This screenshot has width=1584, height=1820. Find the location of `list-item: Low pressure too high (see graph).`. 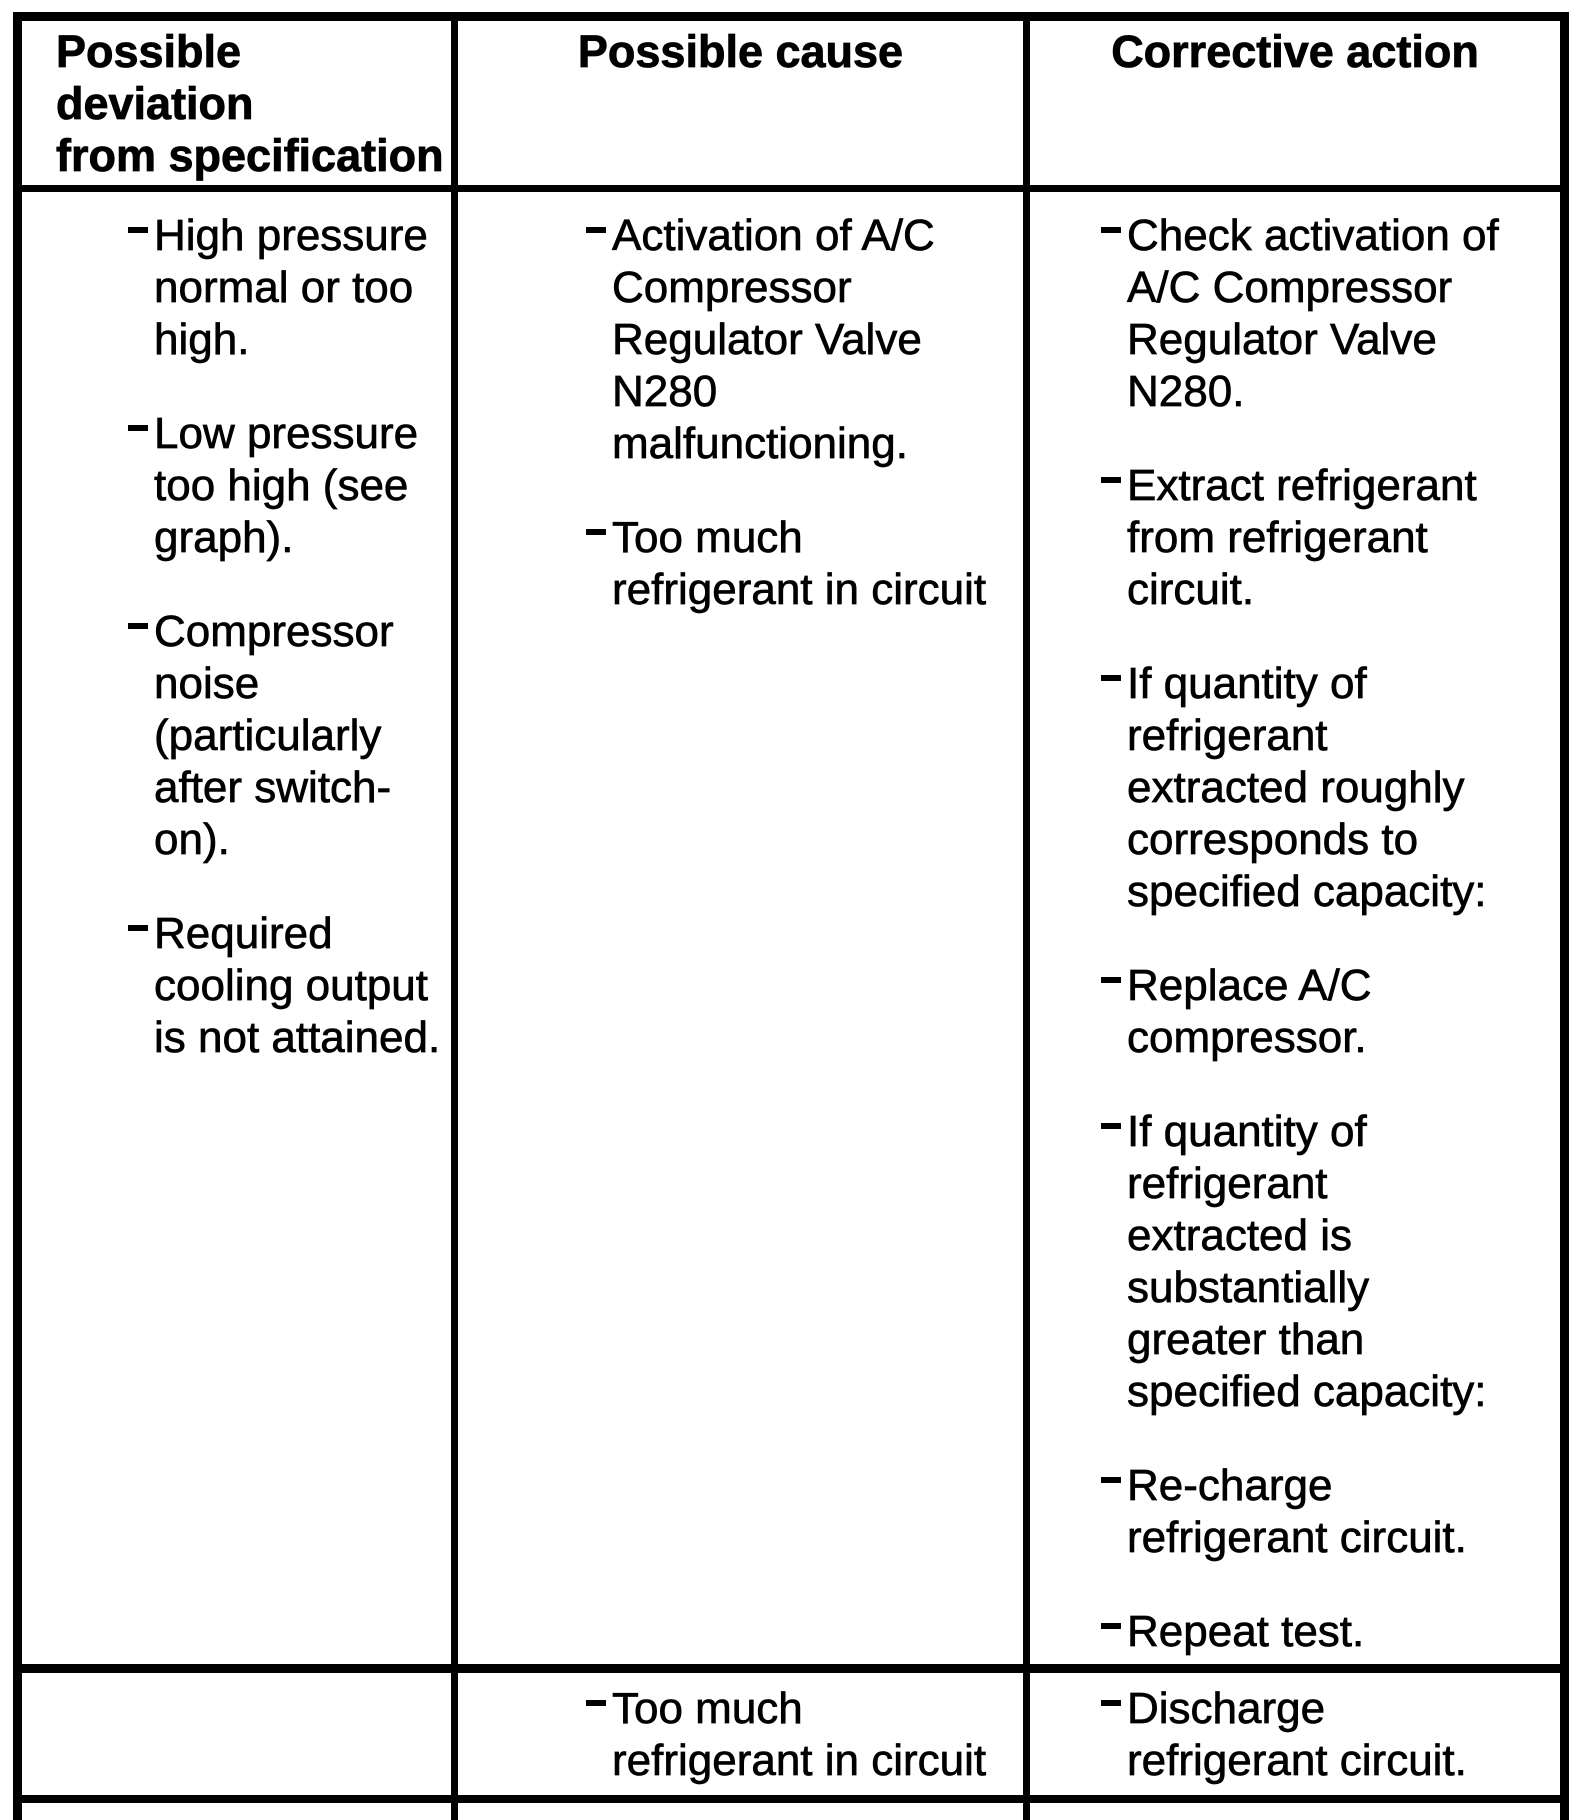

list-item: Low pressure too high (see graph). is located at coordinates (289, 486).